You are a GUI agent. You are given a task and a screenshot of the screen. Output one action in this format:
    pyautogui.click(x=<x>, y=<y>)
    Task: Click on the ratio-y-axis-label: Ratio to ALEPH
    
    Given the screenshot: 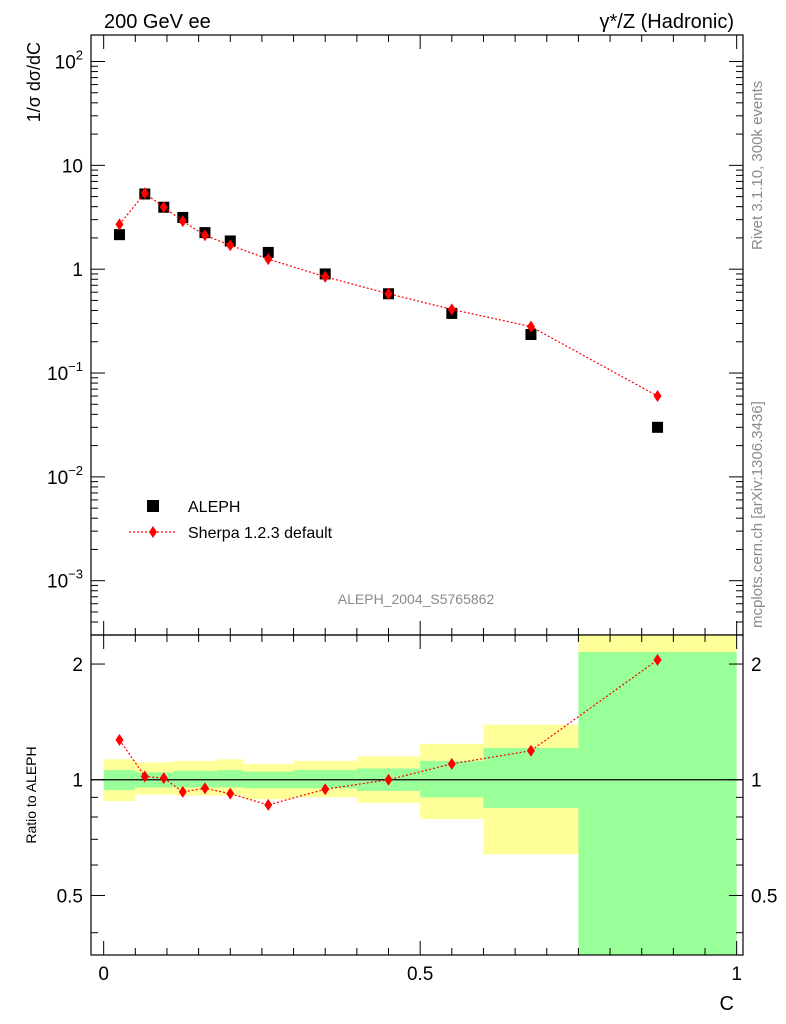 What is the action you would take?
    pyautogui.click(x=31, y=794)
    